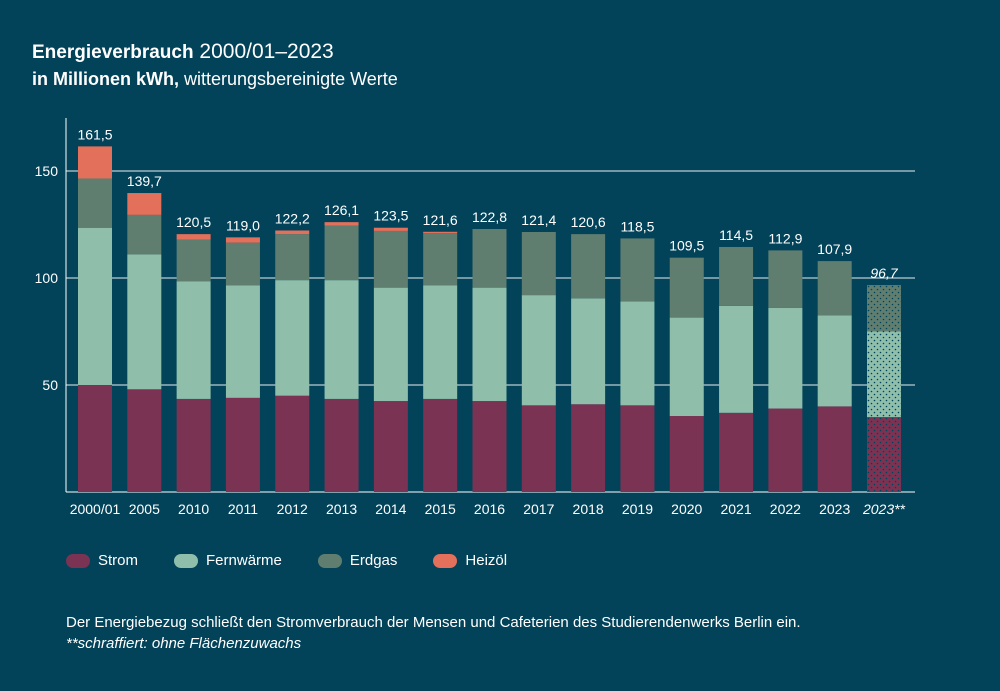 The height and width of the screenshot is (691, 1000). What do you see at coordinates (637, 509) in the screenshot?
I see `x-tick-label-2019: 2019` at bounding box center [637, 509].